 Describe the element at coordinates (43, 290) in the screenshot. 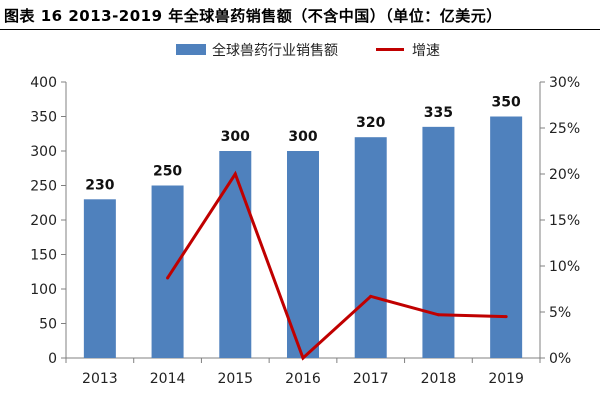

I see `left-tick-label: 100` at that location.